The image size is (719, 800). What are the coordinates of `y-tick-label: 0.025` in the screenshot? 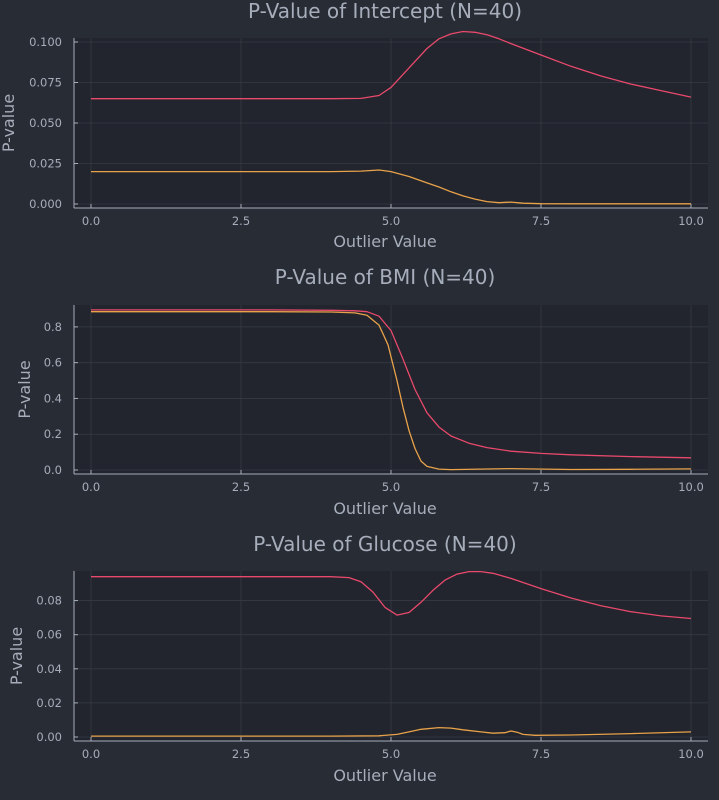 It's located at (45, 164).